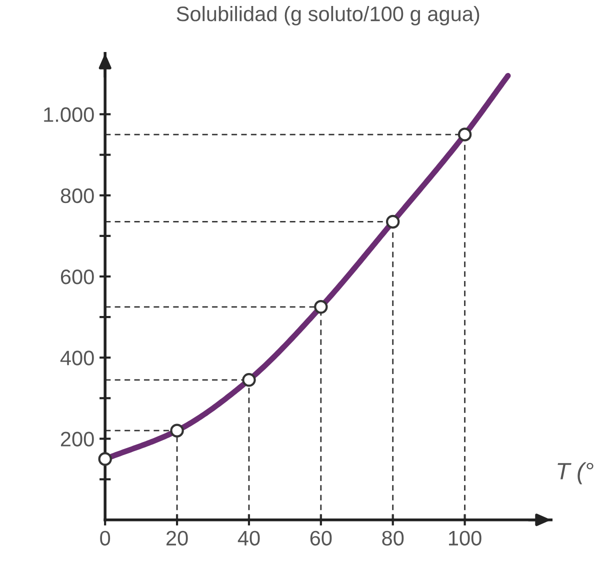 This screenshot has width=611, height=562. What do you see at coordinates (328, 16) in the screenshot?
I see `y-axis-title: Solubilidad (g soluto/100 g agua)` at bounding box center [328, 16].